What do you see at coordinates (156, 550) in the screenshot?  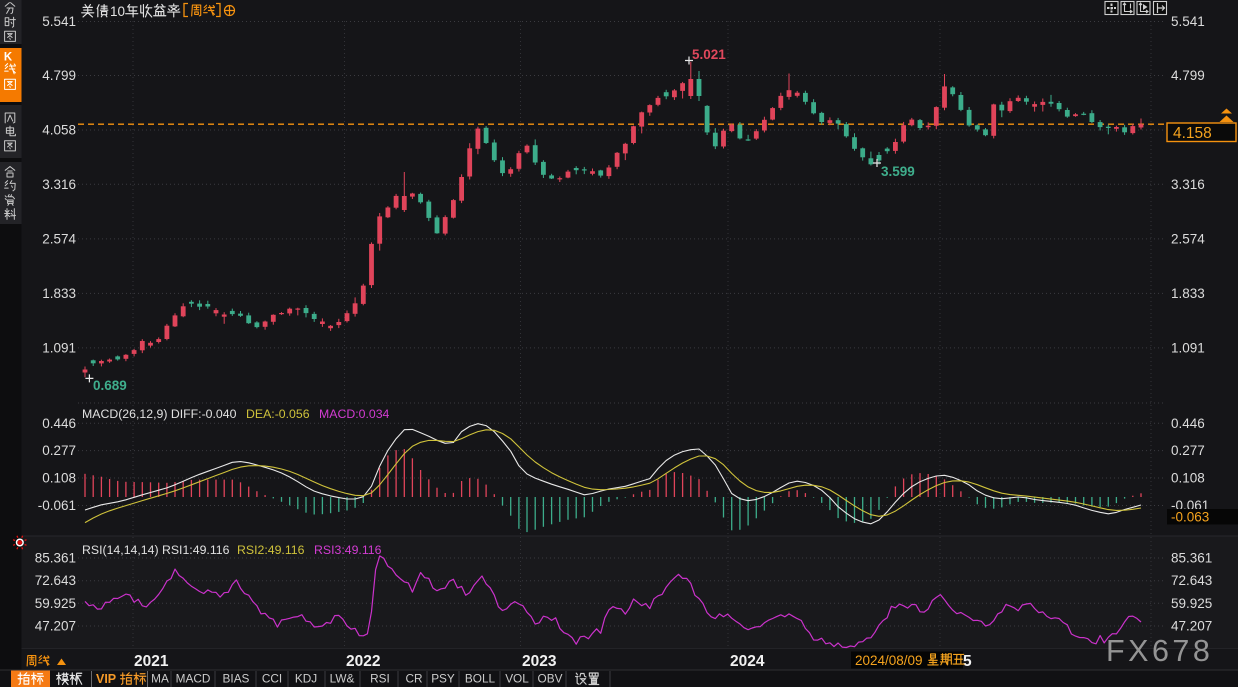 I see `svg-text: RSI(14,14,14) RSI1:49.116` at bounding box center [156, 550].